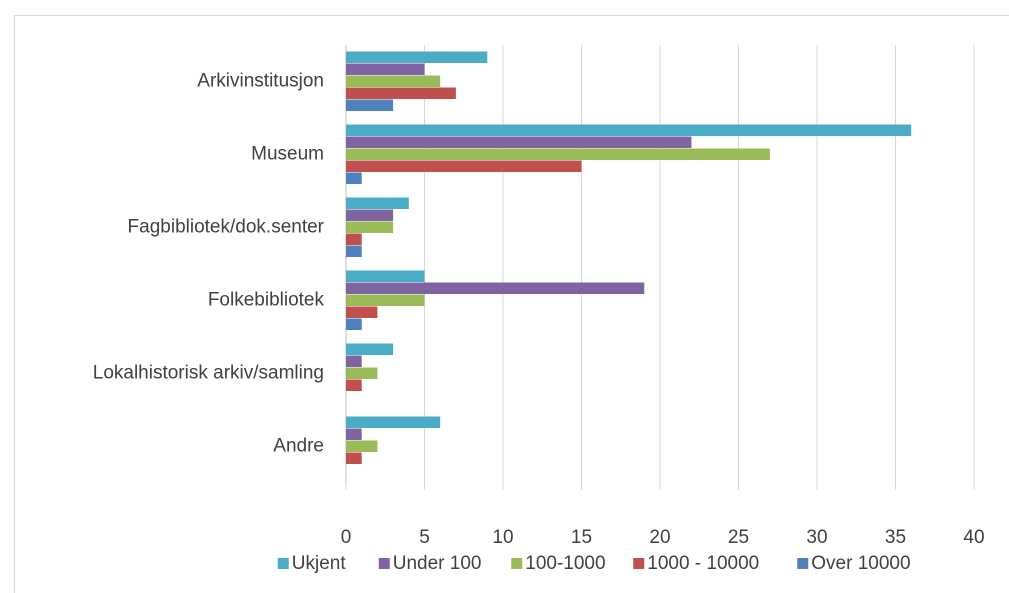 This screenshot has width=1009, height=593. What do you see at coordinates (266, 300) in the screenshot?
I see `y-tick-label: Folkebibliotek` at bounding box center [266, 300].